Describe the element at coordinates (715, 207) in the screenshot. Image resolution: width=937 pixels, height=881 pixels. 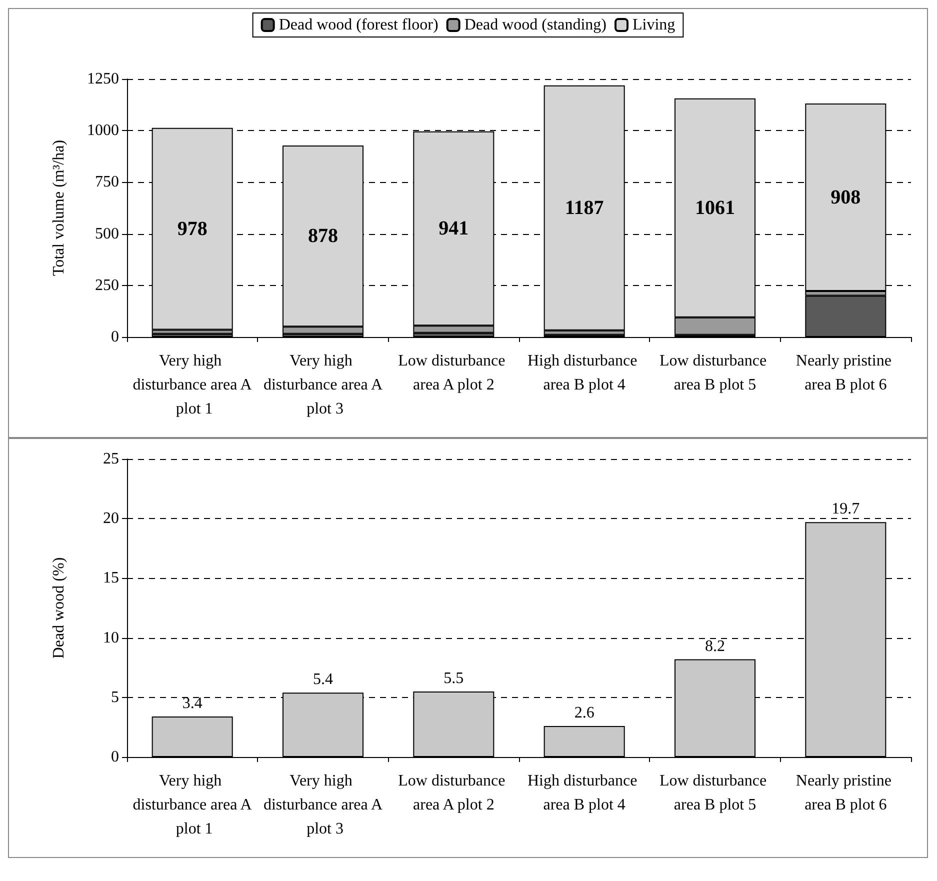
I see `data-label: 1061` at that location.